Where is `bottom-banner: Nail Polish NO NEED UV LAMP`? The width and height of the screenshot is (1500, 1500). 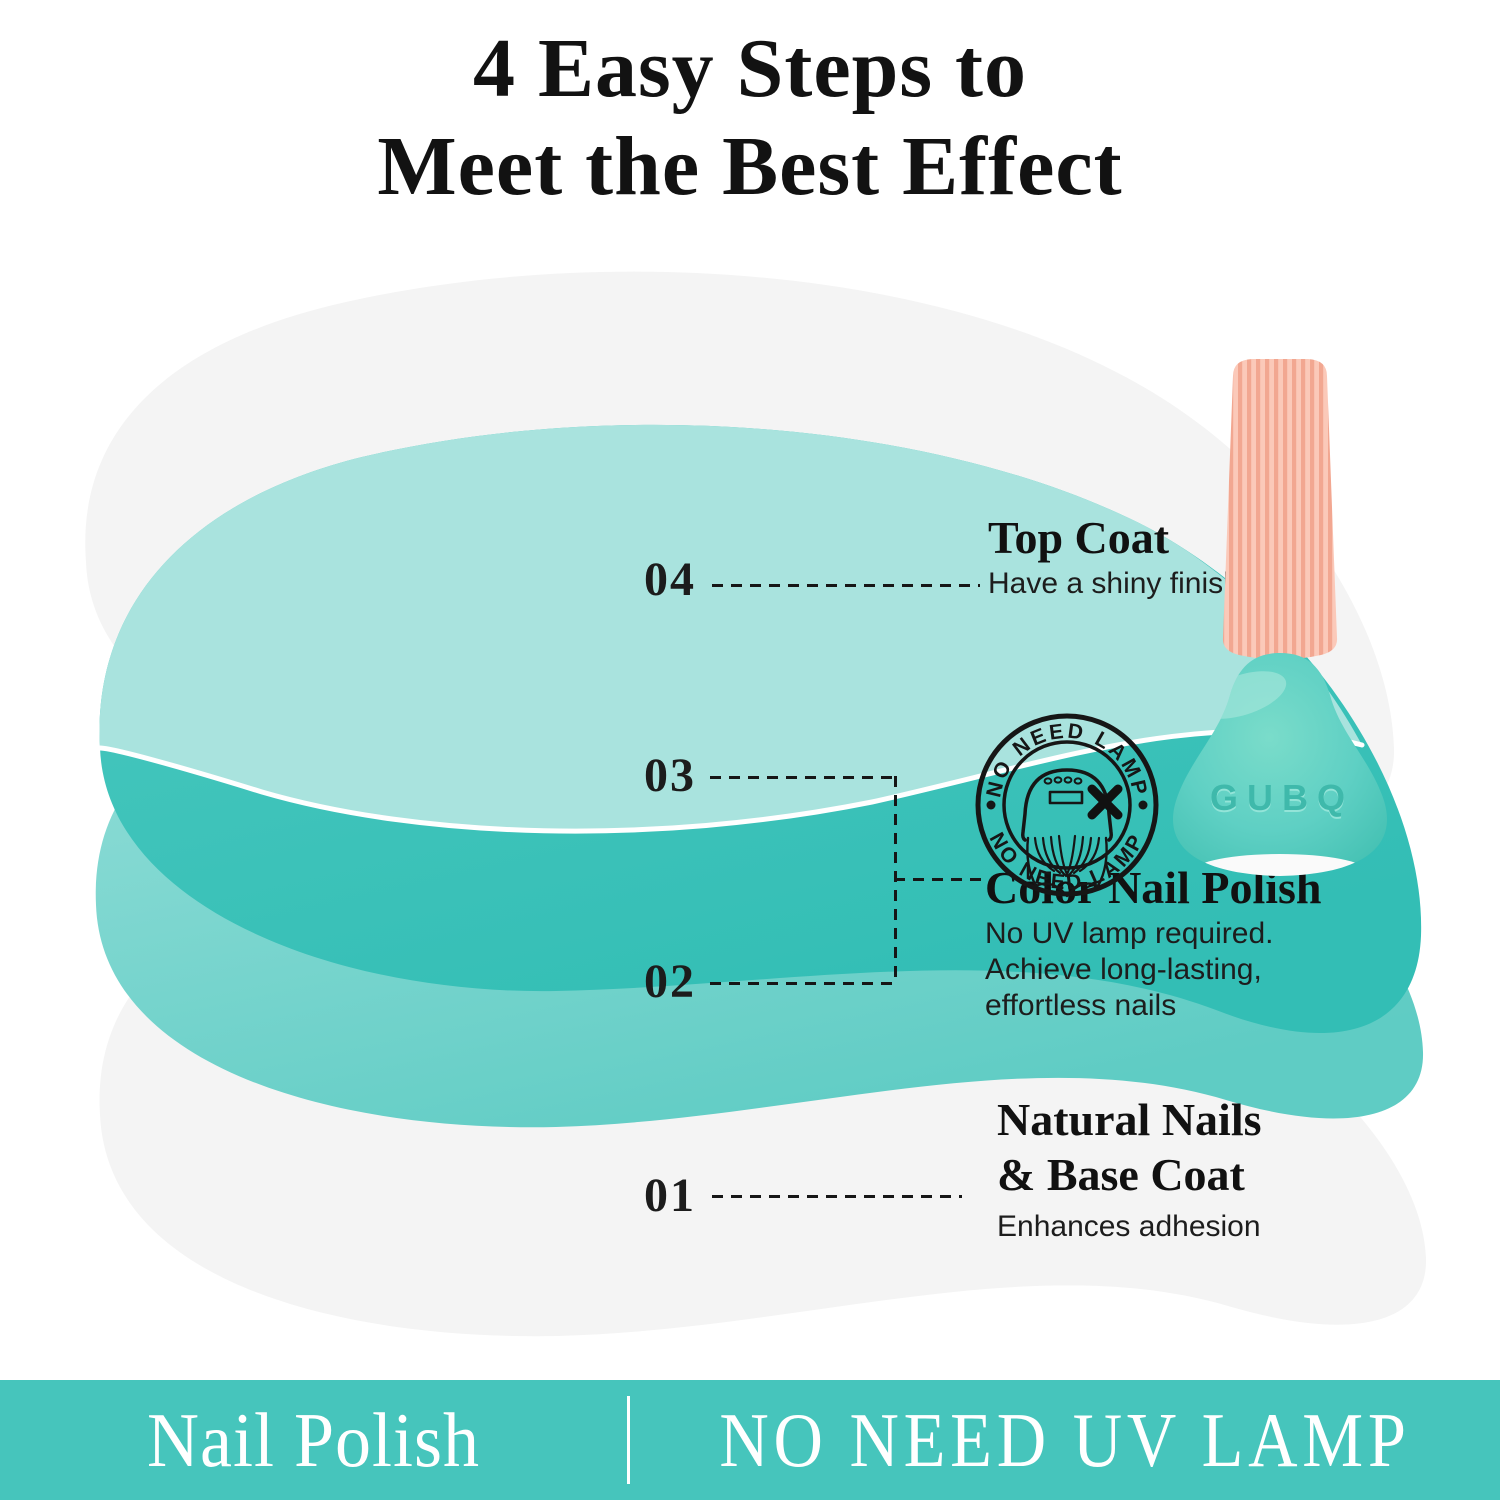 bottom-banner: Nail Polish NO NEED UV LAMP is located at coordinates (750, 1440).